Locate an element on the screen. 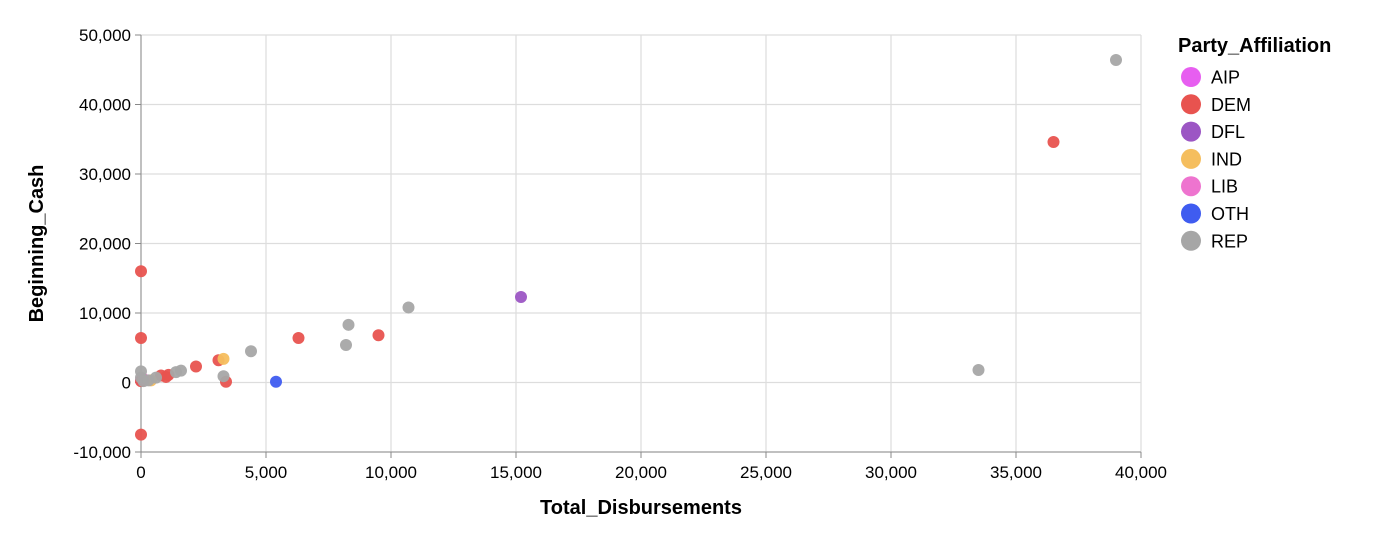 This screenshot has width=1384, height=554. data-point-dfl is located at coordinates (521, 297).